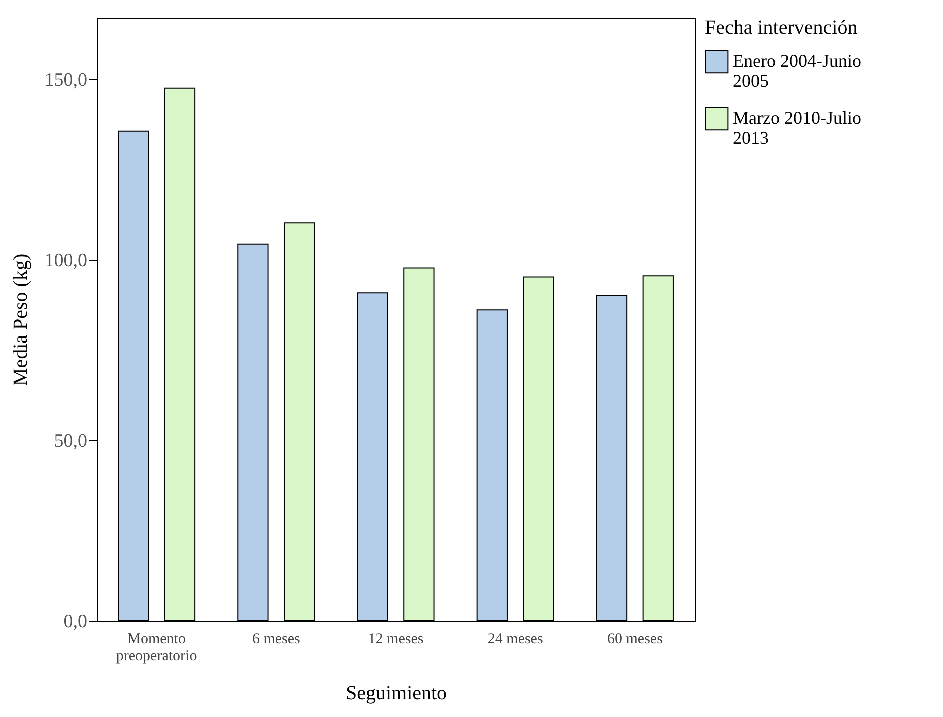 This screenshot has height=717, width=943. What do you see at coordinates (276, 640) in the screenshot?
I see `x-tick-label: 6 meses` at bounding box center [276, 640].